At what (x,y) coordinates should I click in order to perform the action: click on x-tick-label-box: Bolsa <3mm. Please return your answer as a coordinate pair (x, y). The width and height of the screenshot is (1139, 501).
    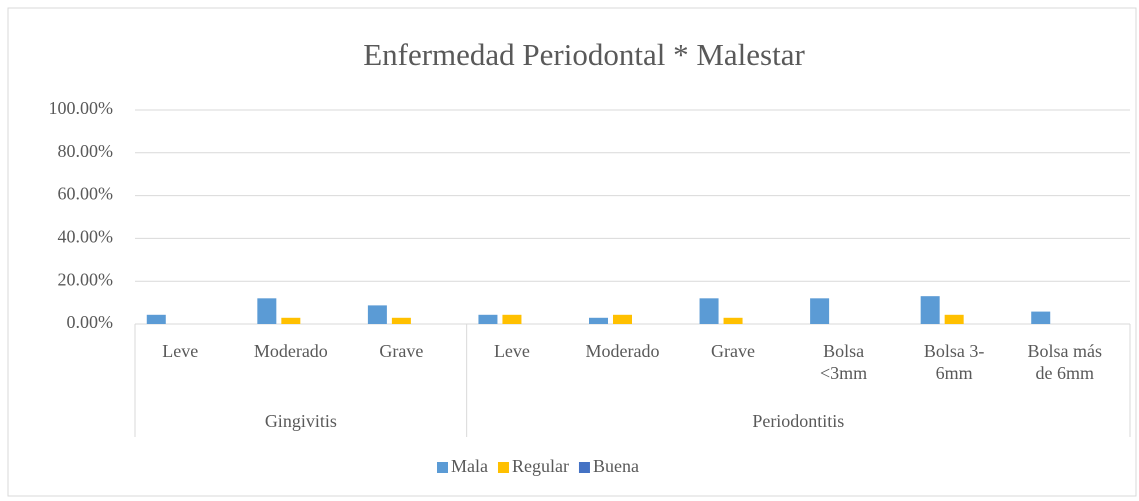
    Looking at the image, I should click on (844, 362).